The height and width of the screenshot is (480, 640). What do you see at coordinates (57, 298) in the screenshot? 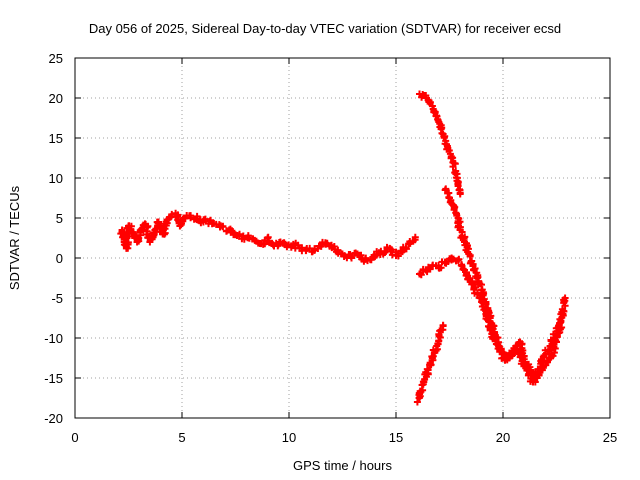
I see `y-tick-label: -5` at bounding box center [57, 298].